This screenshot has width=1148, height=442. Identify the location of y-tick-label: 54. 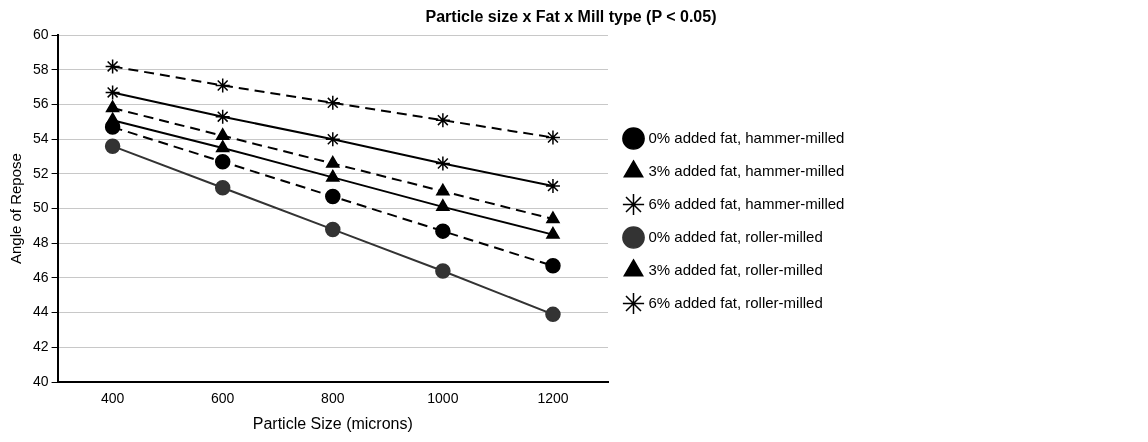
(40, 138).